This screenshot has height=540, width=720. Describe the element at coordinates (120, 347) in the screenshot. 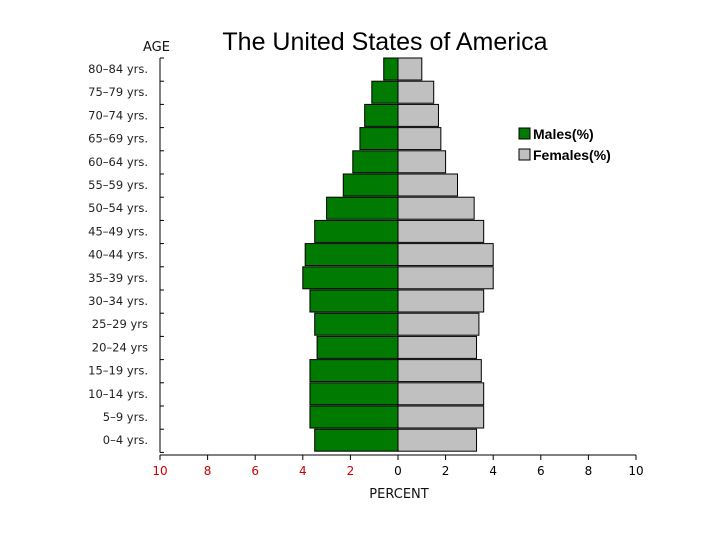

I see `age-label-20-24-yrs: 20–24 yrs` at that location.